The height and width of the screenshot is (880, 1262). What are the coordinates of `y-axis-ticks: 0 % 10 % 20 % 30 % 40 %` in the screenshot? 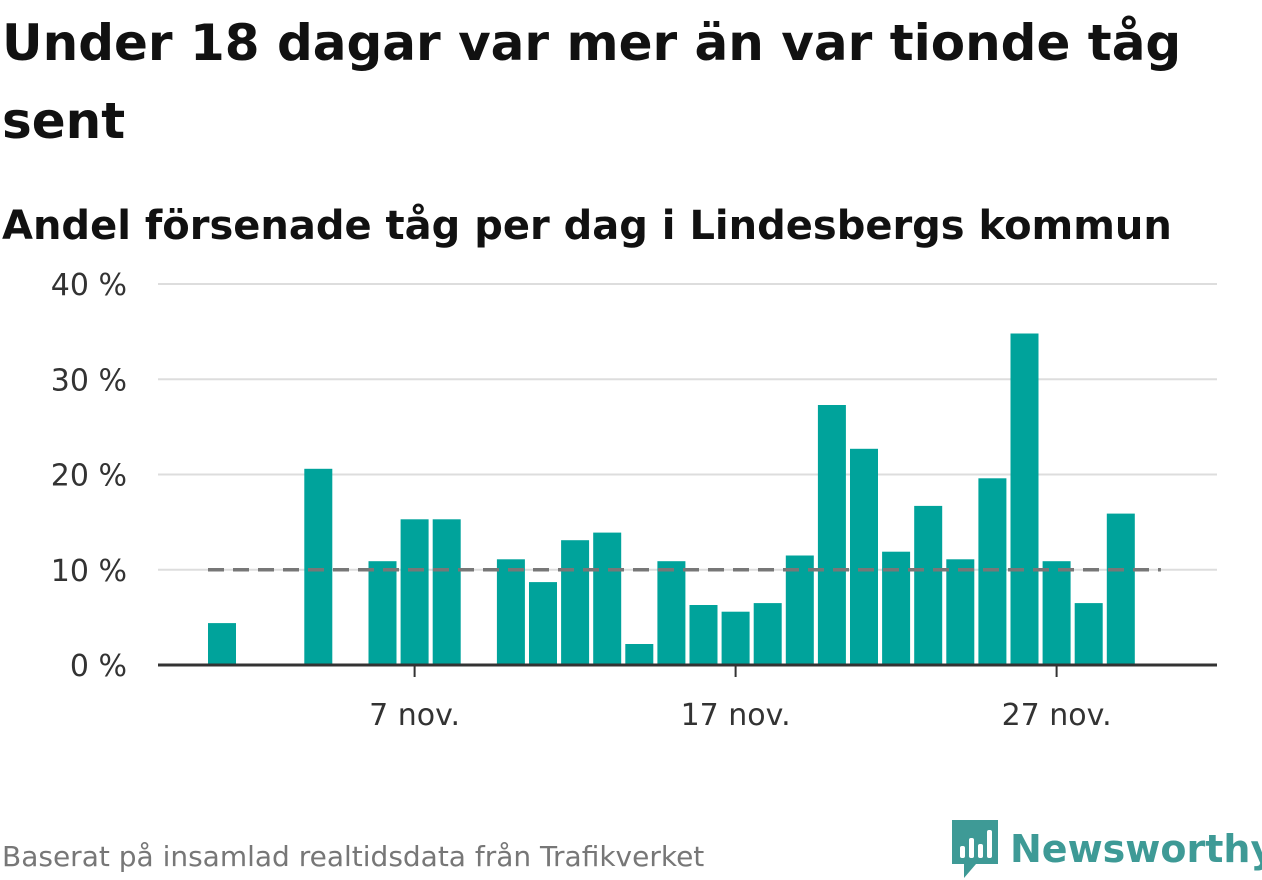 It's located at (89, 476).